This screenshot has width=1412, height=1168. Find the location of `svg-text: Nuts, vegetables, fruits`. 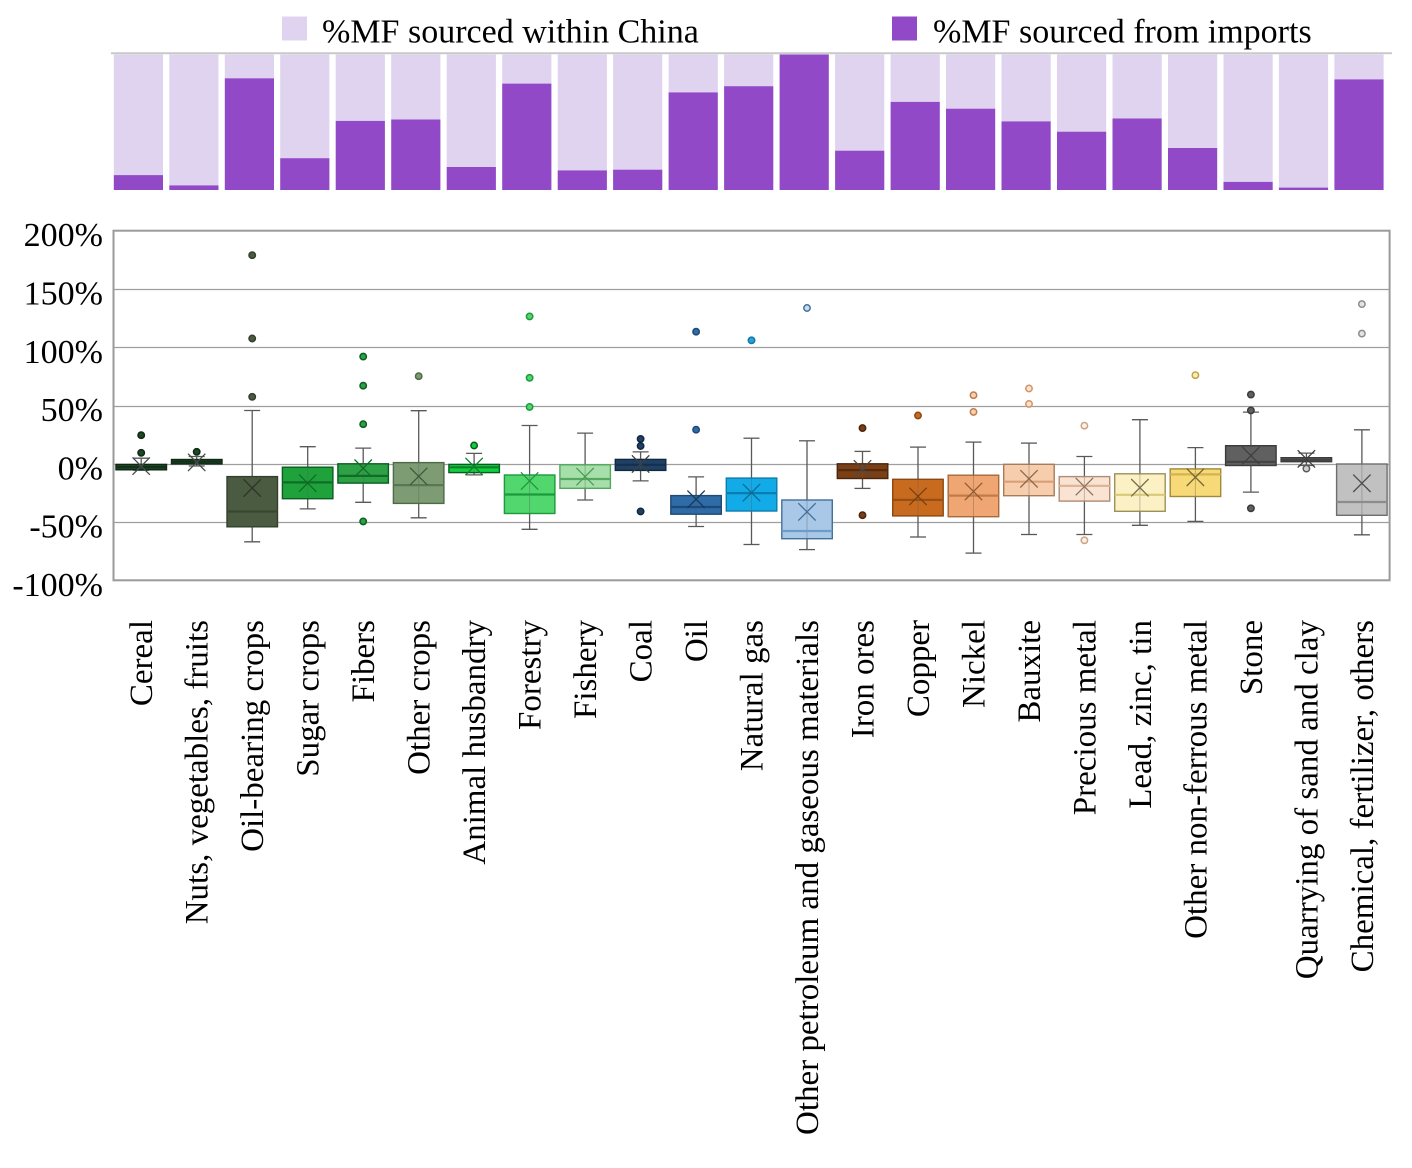

svg-text: Nuts, vegetables, fruits is located at coordinates (198, 772).